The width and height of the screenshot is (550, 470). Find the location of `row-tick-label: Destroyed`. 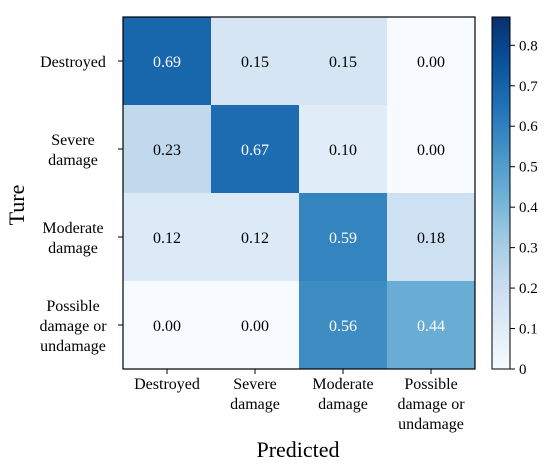

row-tick-label: Destroyed is located at coordinates (73, 62).